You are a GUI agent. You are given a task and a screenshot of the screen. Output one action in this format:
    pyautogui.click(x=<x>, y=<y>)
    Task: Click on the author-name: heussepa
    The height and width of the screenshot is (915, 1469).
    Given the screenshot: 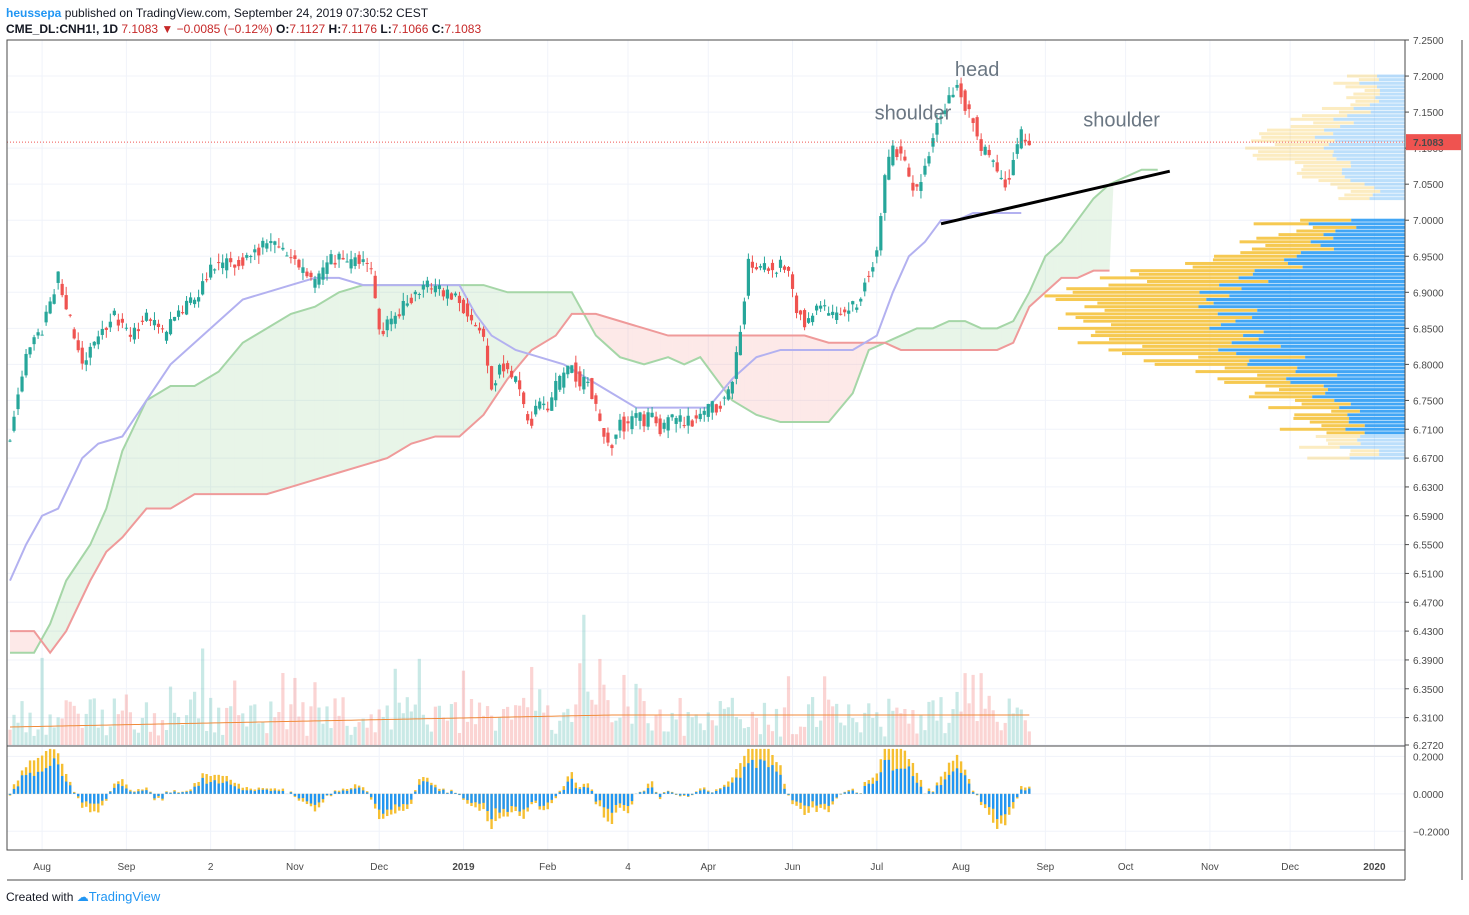 What is the action you would take?
    pyautogui.click(x=34, y=13)
    